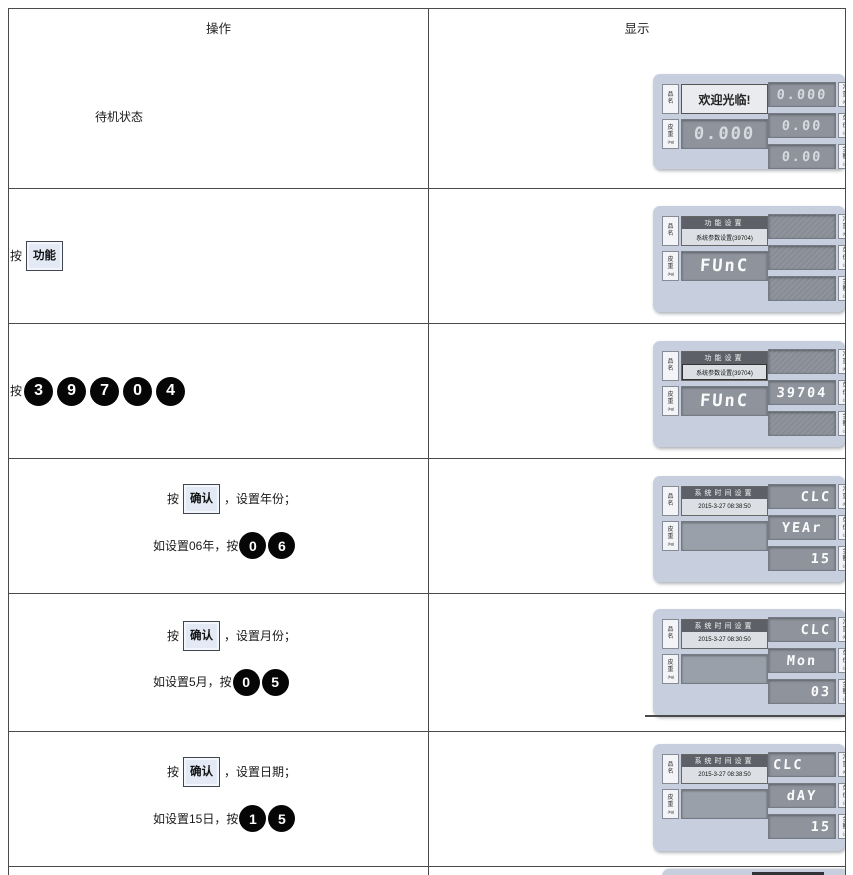 The image size is (853, 875). Describe the element at coordinates (202, 635) in the screenshot. I see `confirm-key: 确认` at that location.